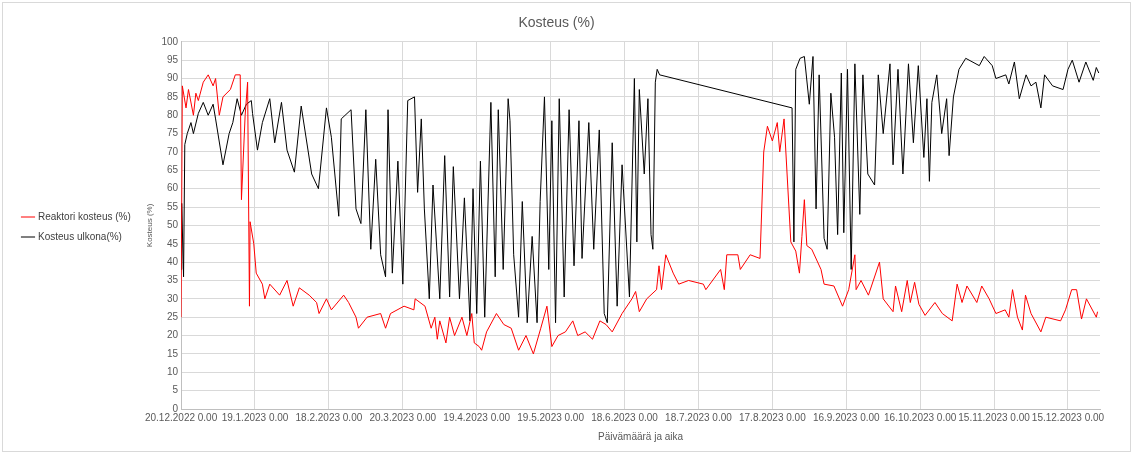 The height and width of the screenshot is (454, 1133). I want to click on legend-label: Reaktori kosteus (%), so click(84, 216).